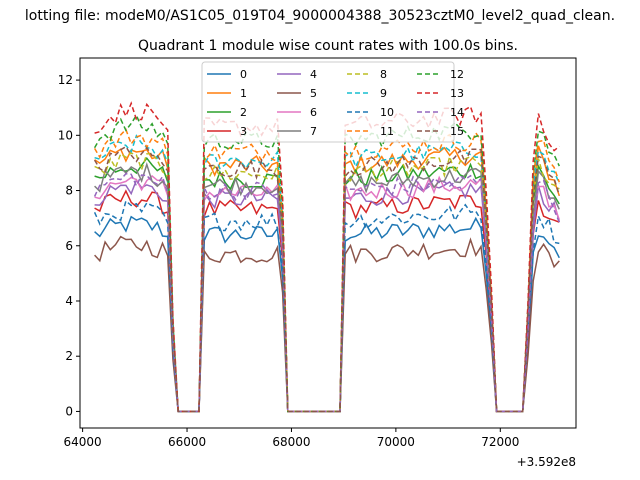  Describe the element at coordinates (69, 301) in the screenshot. I see `y-tick-label: 4` at that location.